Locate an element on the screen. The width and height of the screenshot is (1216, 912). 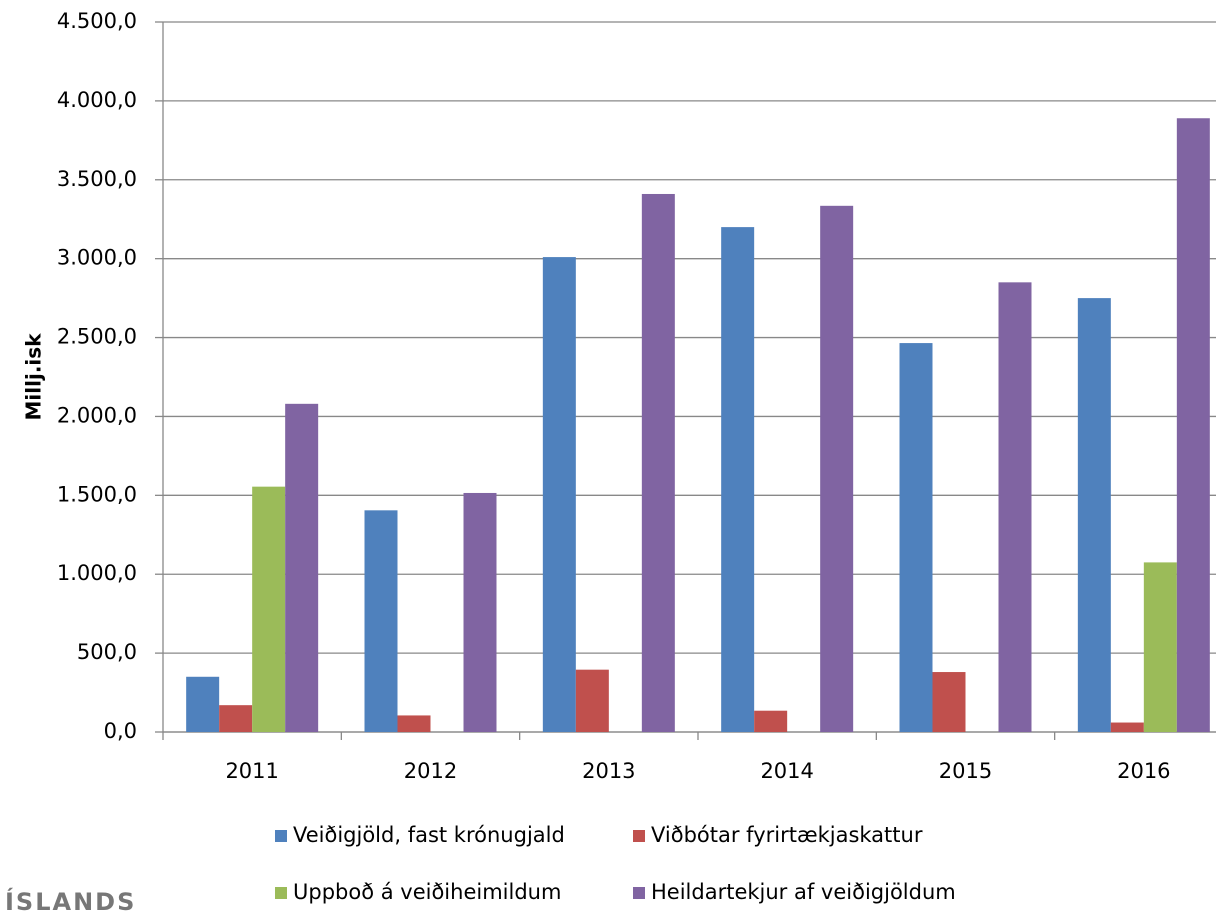
x-tick-label: 2015 is located at coordinates (965, 771).